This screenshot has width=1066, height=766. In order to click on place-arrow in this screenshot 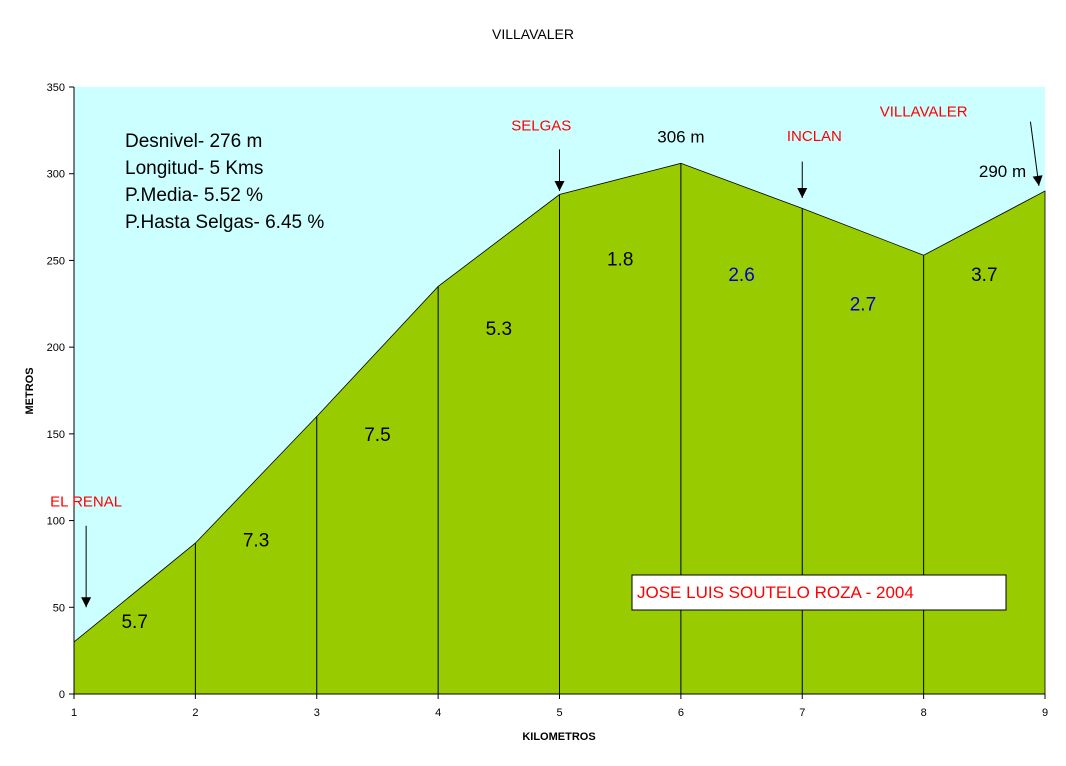, I will do `click(1034, 153)`.